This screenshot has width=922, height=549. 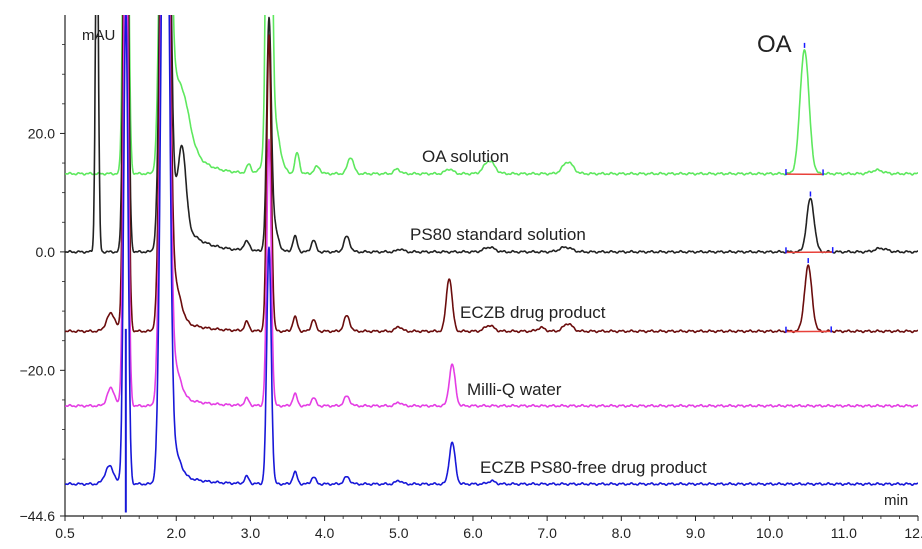 I want to click on trace-label-3: ECZB drug product, so click(x=533, y=312).